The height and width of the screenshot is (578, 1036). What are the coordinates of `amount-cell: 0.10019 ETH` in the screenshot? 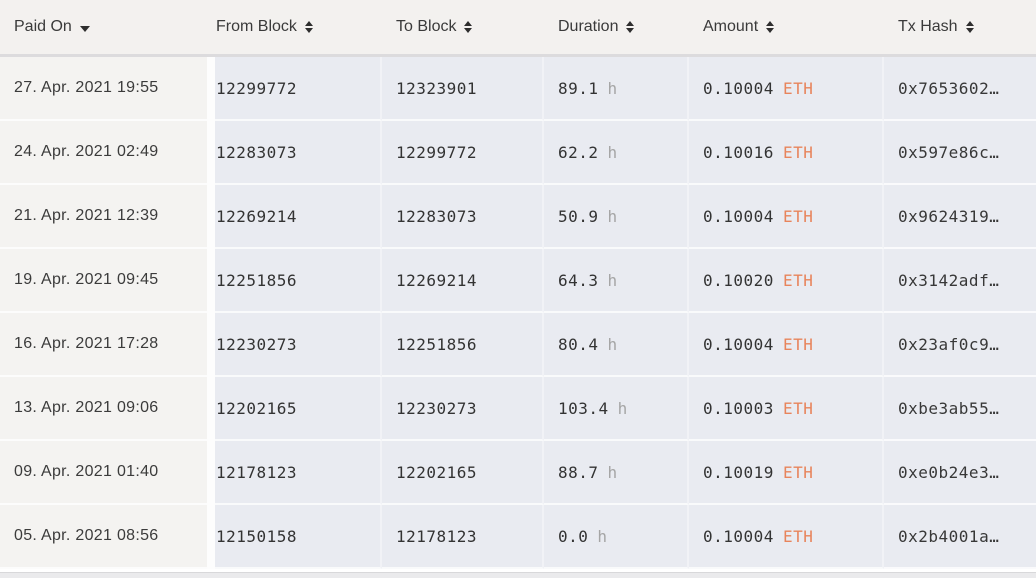 It's located at (786, 473).